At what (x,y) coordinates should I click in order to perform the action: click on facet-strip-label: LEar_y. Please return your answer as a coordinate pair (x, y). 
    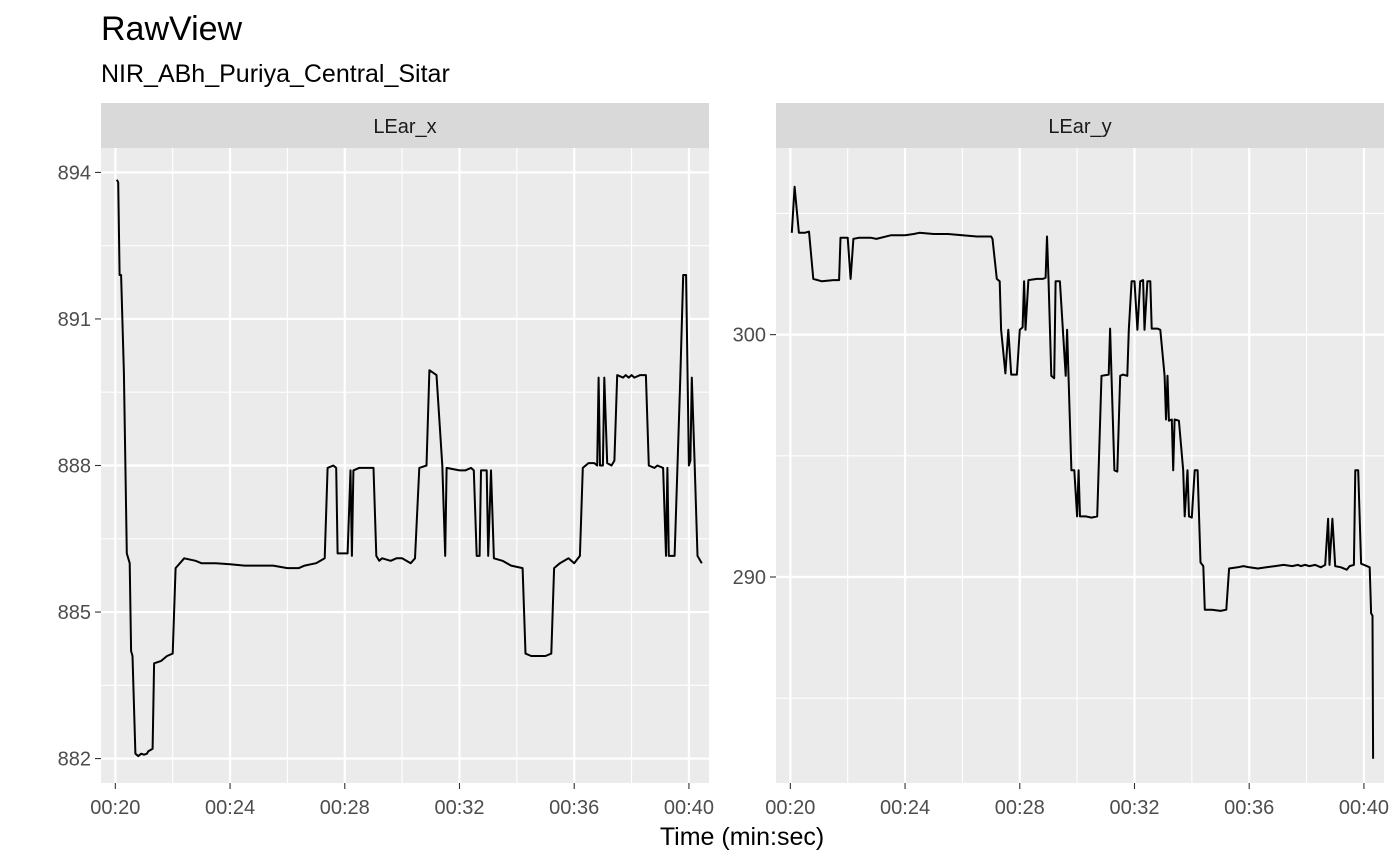
    Looking at the image, I should click on (1079, 127).